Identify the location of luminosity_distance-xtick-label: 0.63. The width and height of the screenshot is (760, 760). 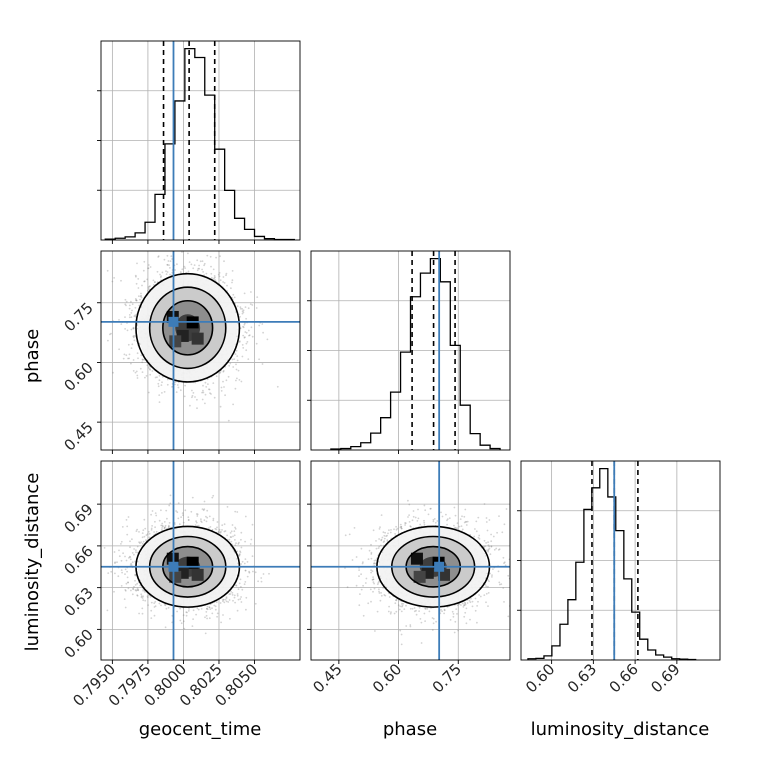
(582, 678).